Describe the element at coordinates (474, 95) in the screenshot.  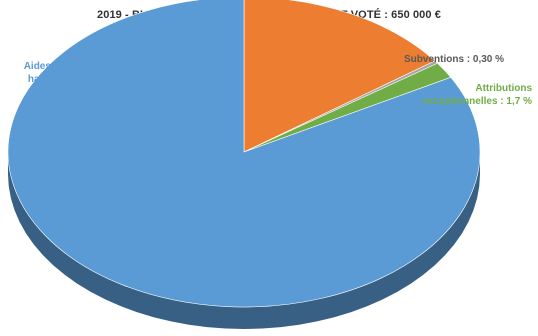
I see `slice-label-attributions: Attributions exceptionnelles : 1,7 %` at that location.